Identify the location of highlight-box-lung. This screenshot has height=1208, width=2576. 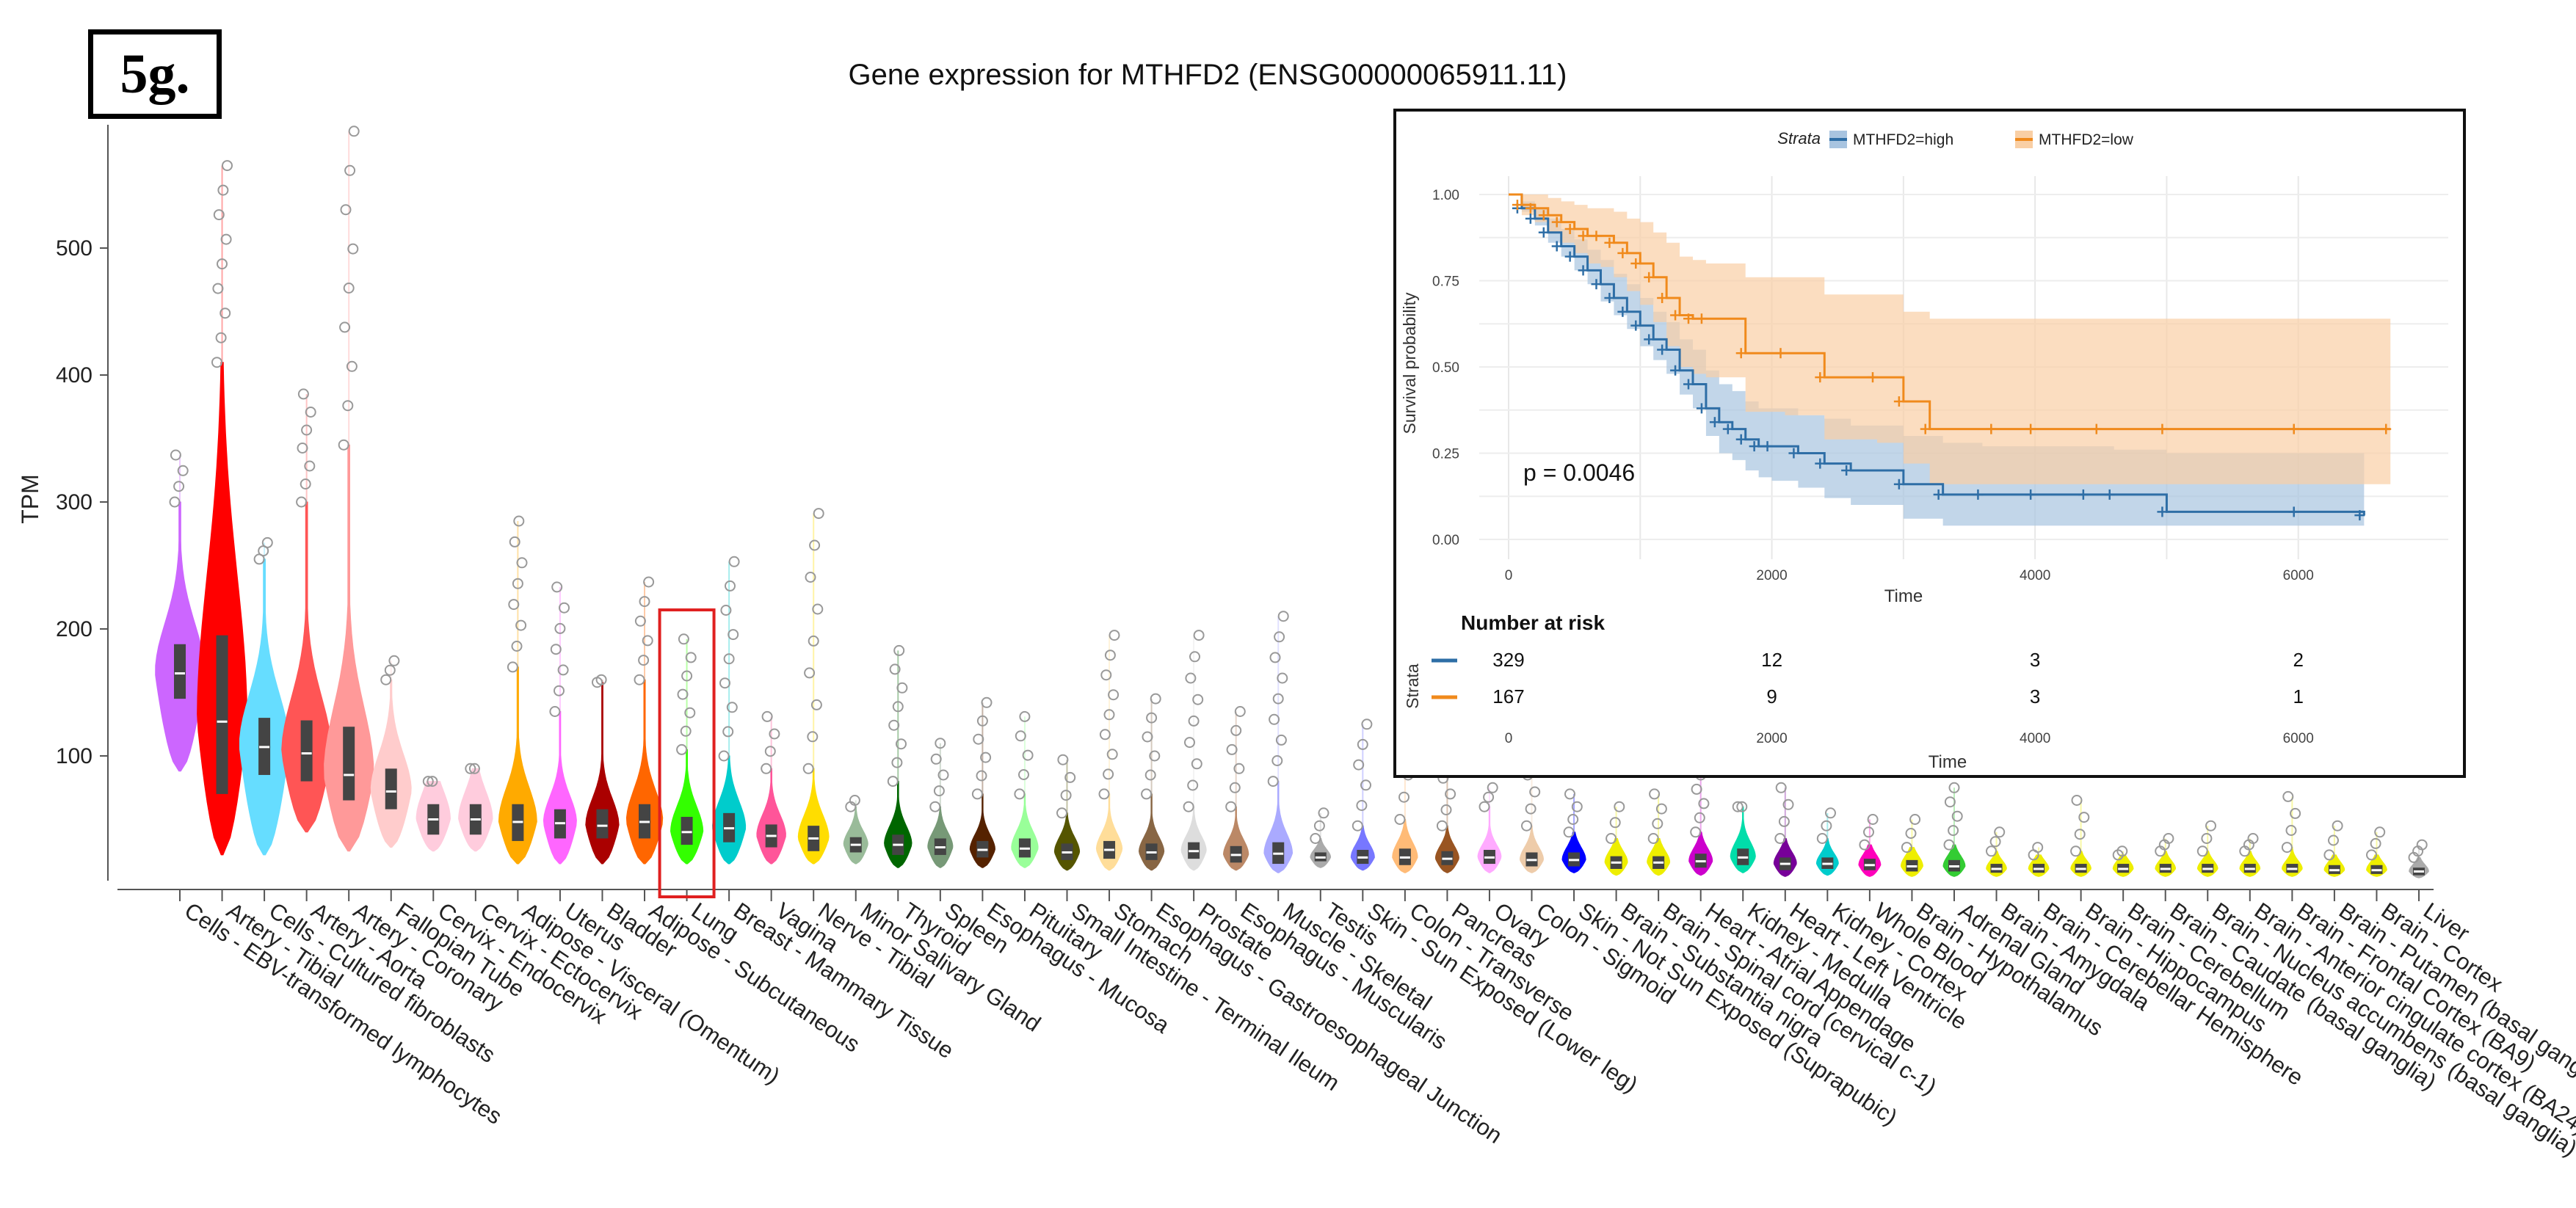
(687, 753).